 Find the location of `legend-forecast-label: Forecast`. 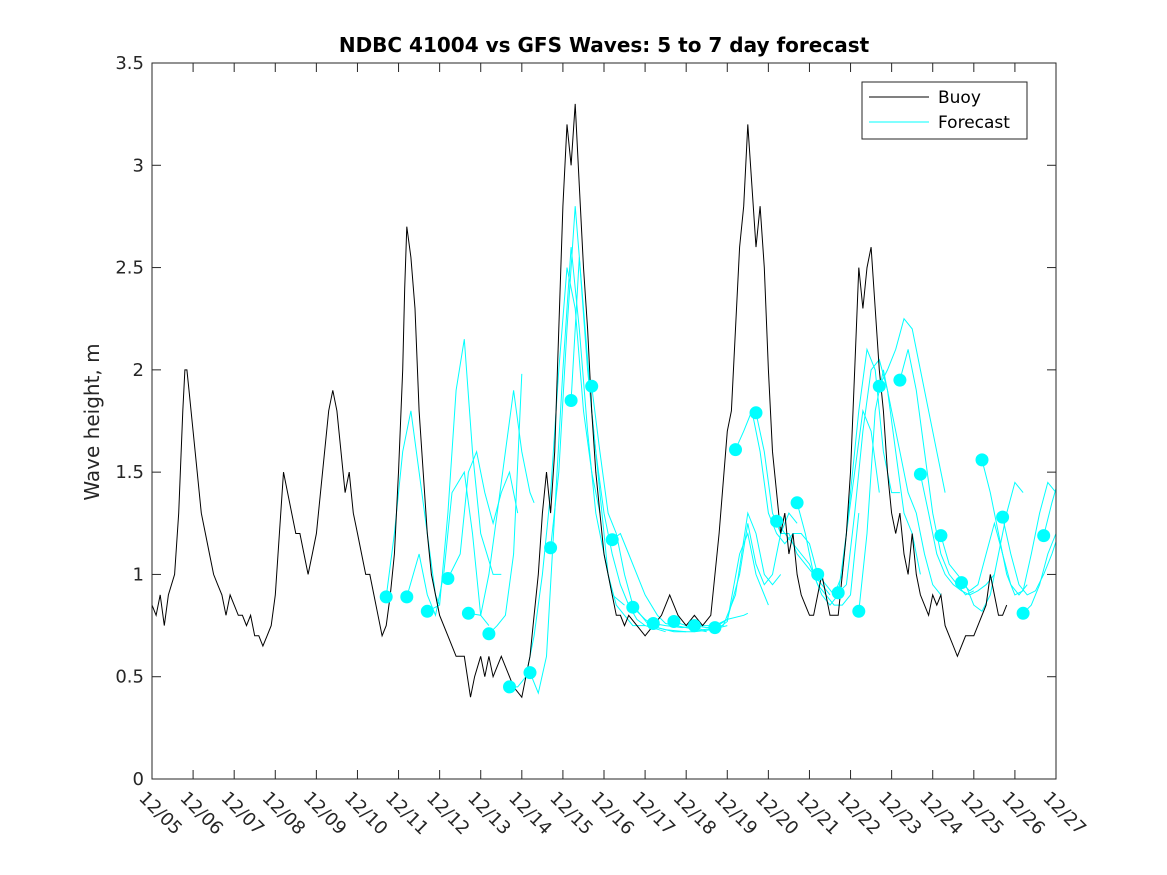

legend-forecast-label: Forecast is located at coordinates (974, 123).